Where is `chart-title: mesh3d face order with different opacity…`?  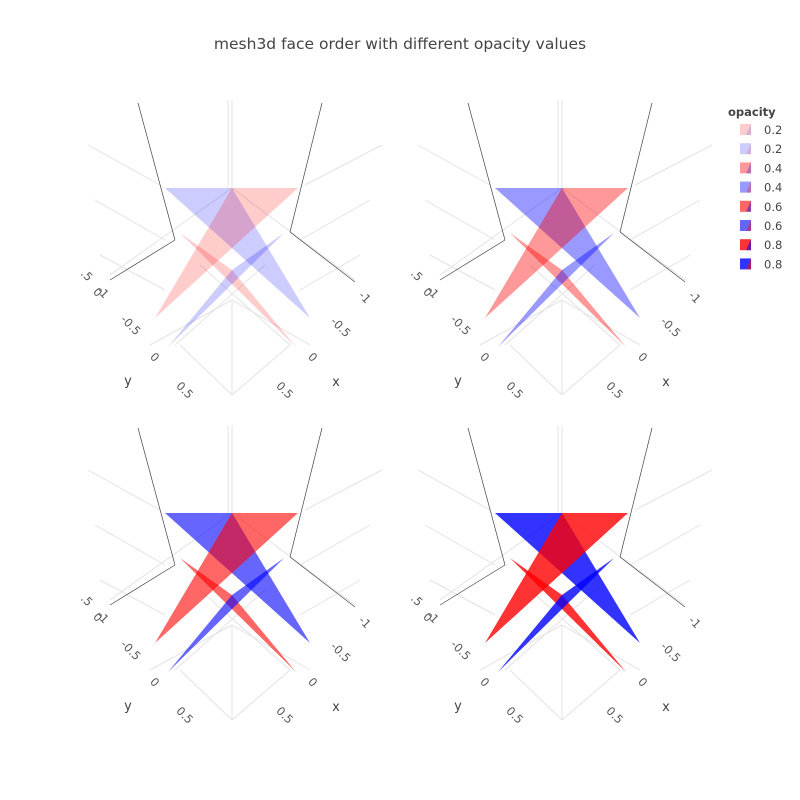 chart-title: mesh3d face order with different opacity… is located at coordinates (400, 44).